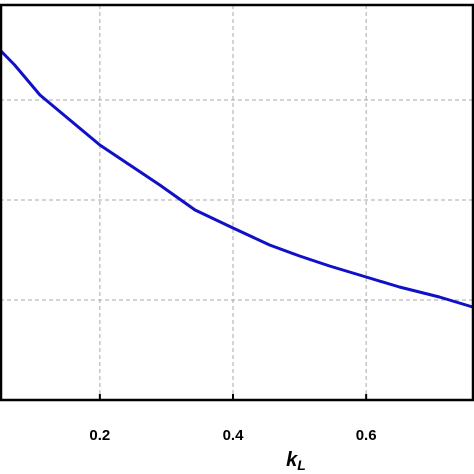 The height and width of the screenshot is (474, 474). Describe the element at coordinates (99, 435) in the screenshot. I see `x-tick-label: 0.2` at that location.